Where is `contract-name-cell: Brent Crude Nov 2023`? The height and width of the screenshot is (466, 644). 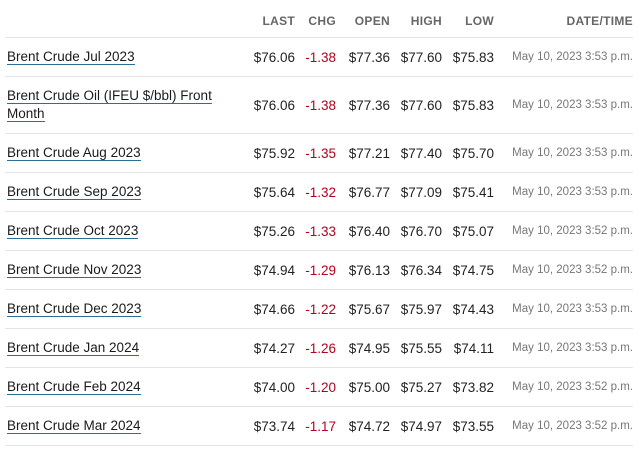 contract-name-cell: Brent Crude Nov 2023 is located at coordinates (124, 270).